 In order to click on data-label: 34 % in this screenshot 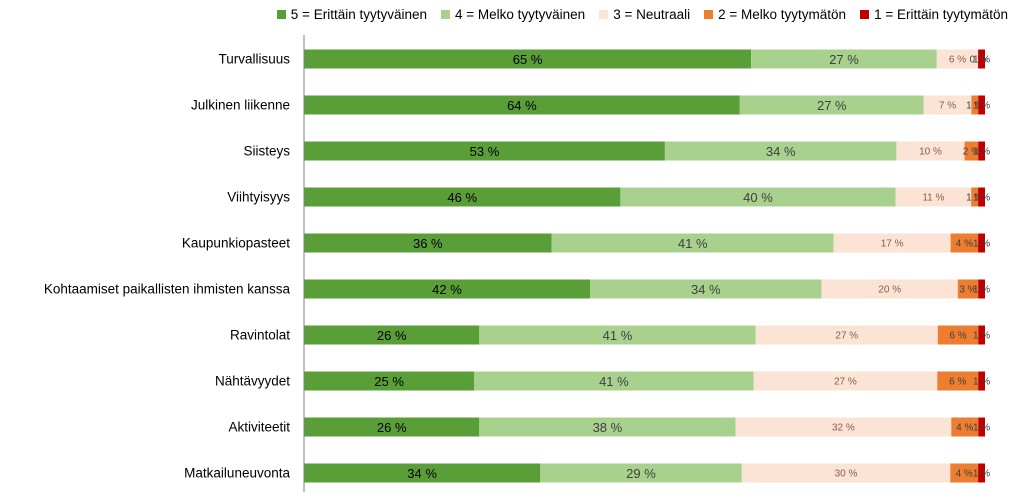, I will do `click(781, 151)`.